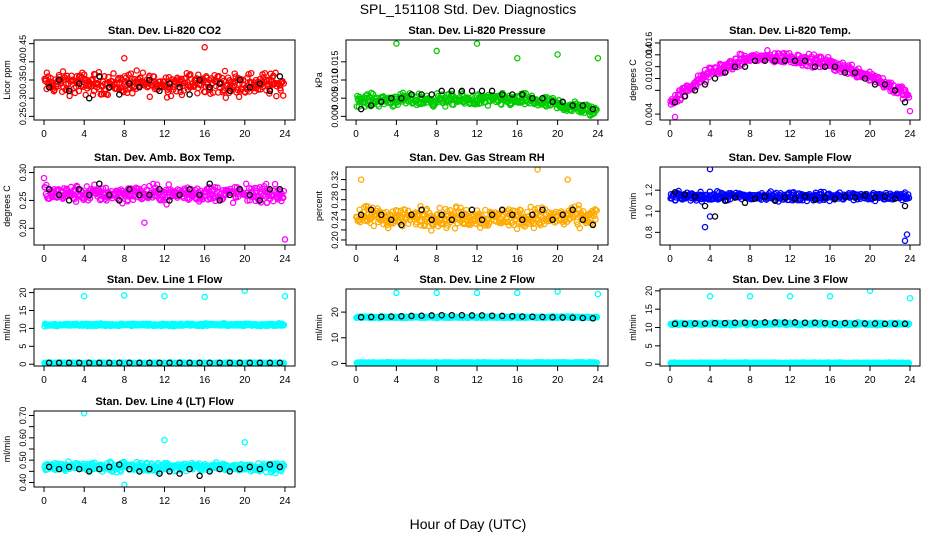  I want to click on y-tick-label: 10, so click(23, 328).